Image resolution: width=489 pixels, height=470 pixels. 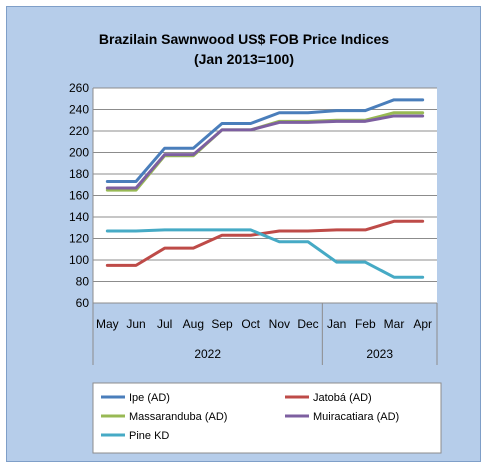 I want to click on x-tick-label: Feb, so click(x=365, y=324).